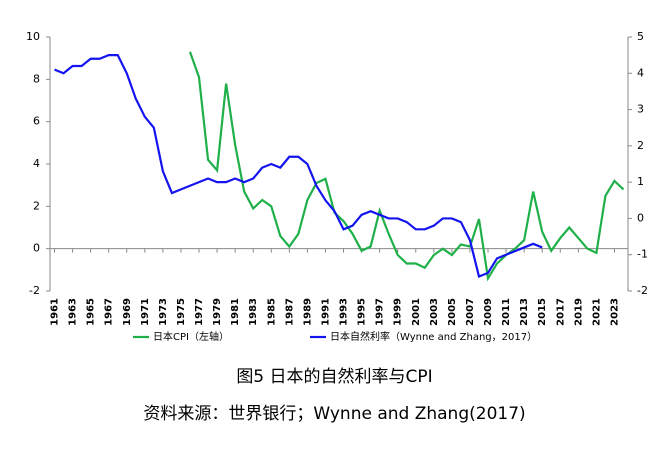 The width and height of the screenshot is (669, 452). I want to click on x-tick-label: 1997, so click(380, 312).